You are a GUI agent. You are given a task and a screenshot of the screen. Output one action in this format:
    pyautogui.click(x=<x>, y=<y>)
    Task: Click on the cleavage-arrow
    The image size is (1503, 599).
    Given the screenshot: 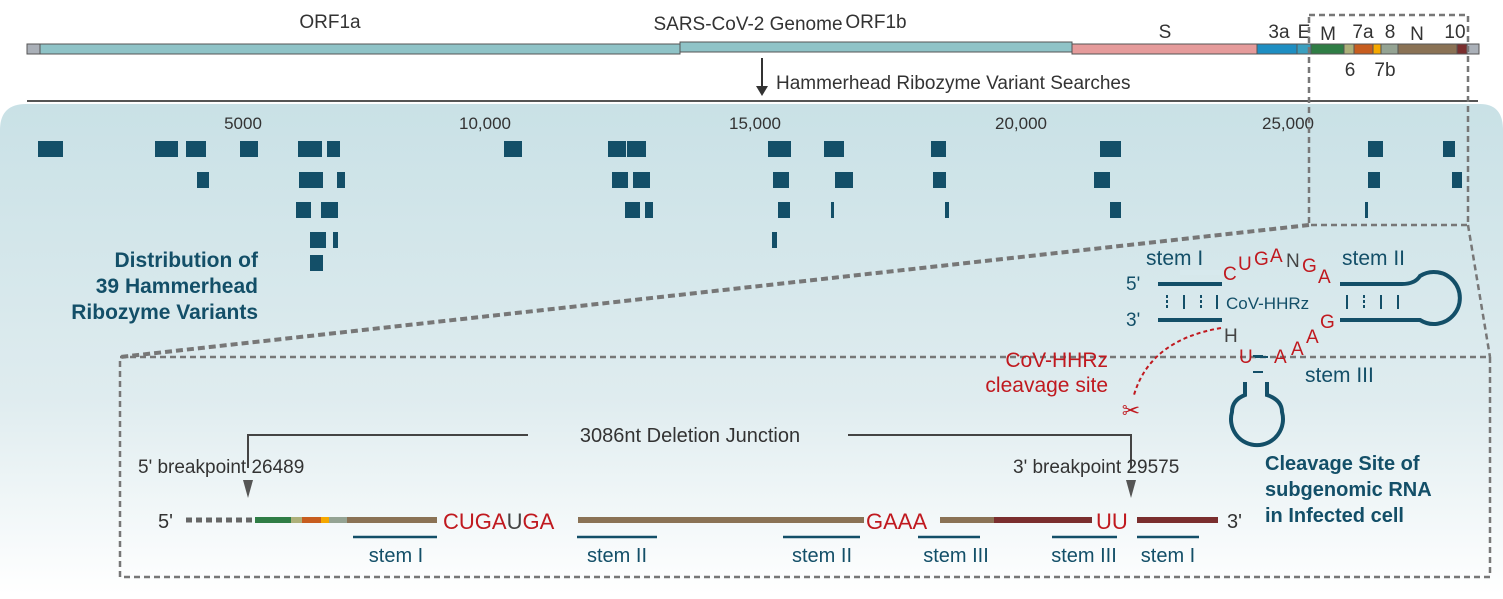 What is the action you would take?
    pyautogui.click(x=1177, y=361)
    